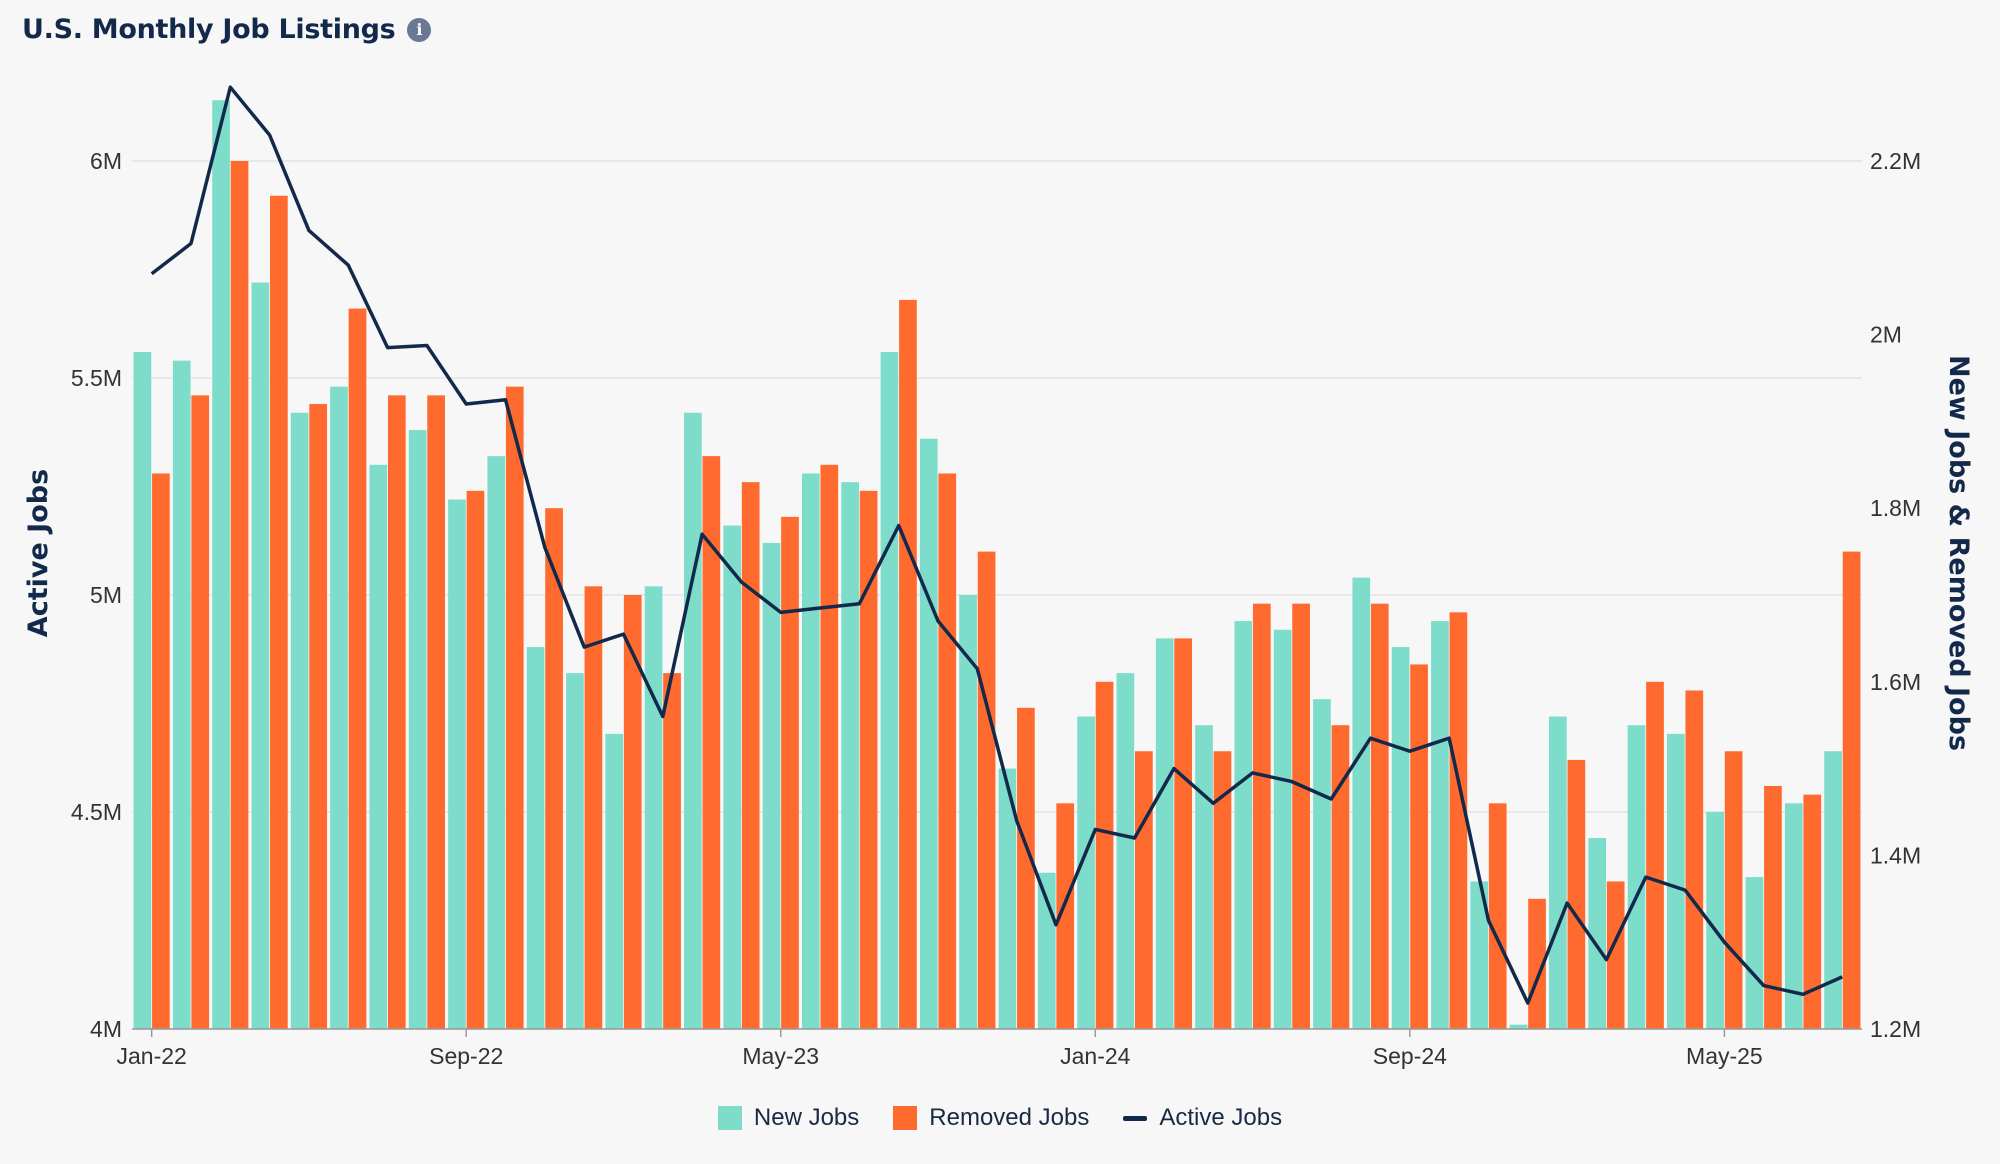 This screenshot has height=1164, width=2000. Describe the element at coordinates (1135, 1118) in the screenshot. I see `legend-swatch-active-jobs` at that location.